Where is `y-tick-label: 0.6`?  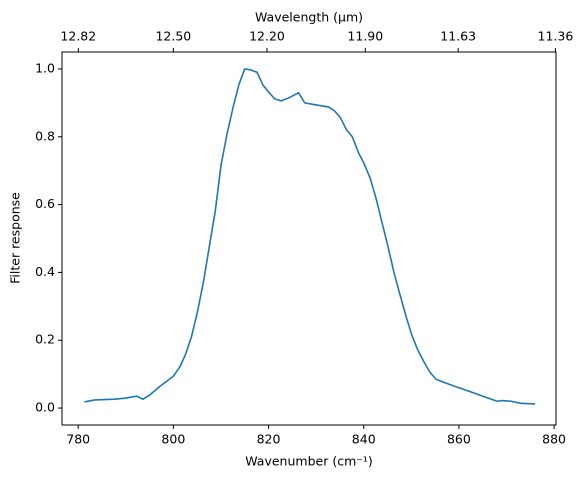 y-tick-label: 0.6 is located at coordinates (45, 203).